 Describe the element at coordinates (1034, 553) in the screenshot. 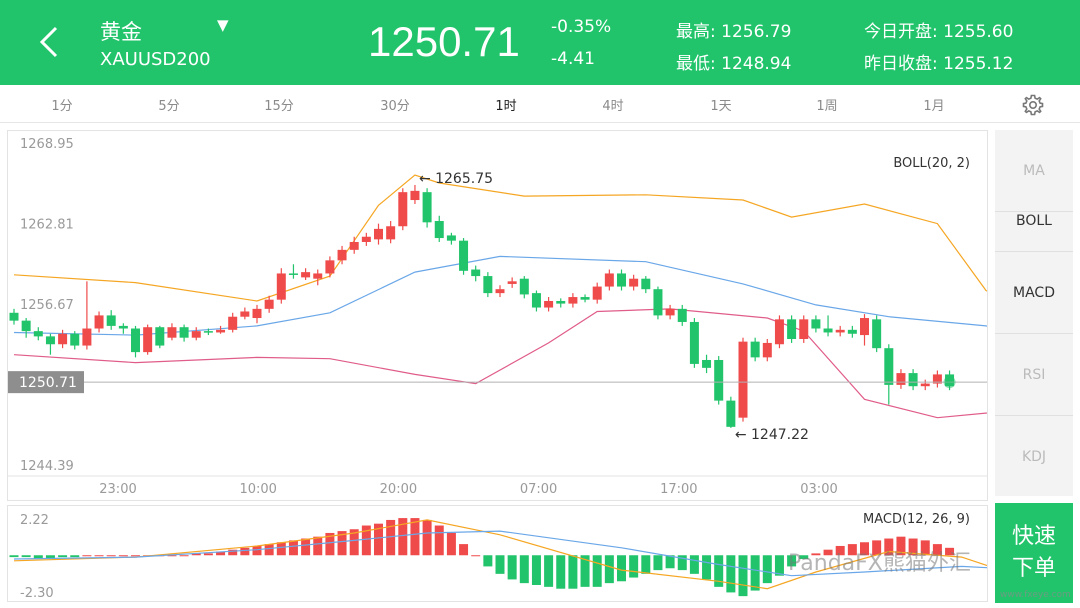

I see `quick-trade-button: 快速 下单` at that location.